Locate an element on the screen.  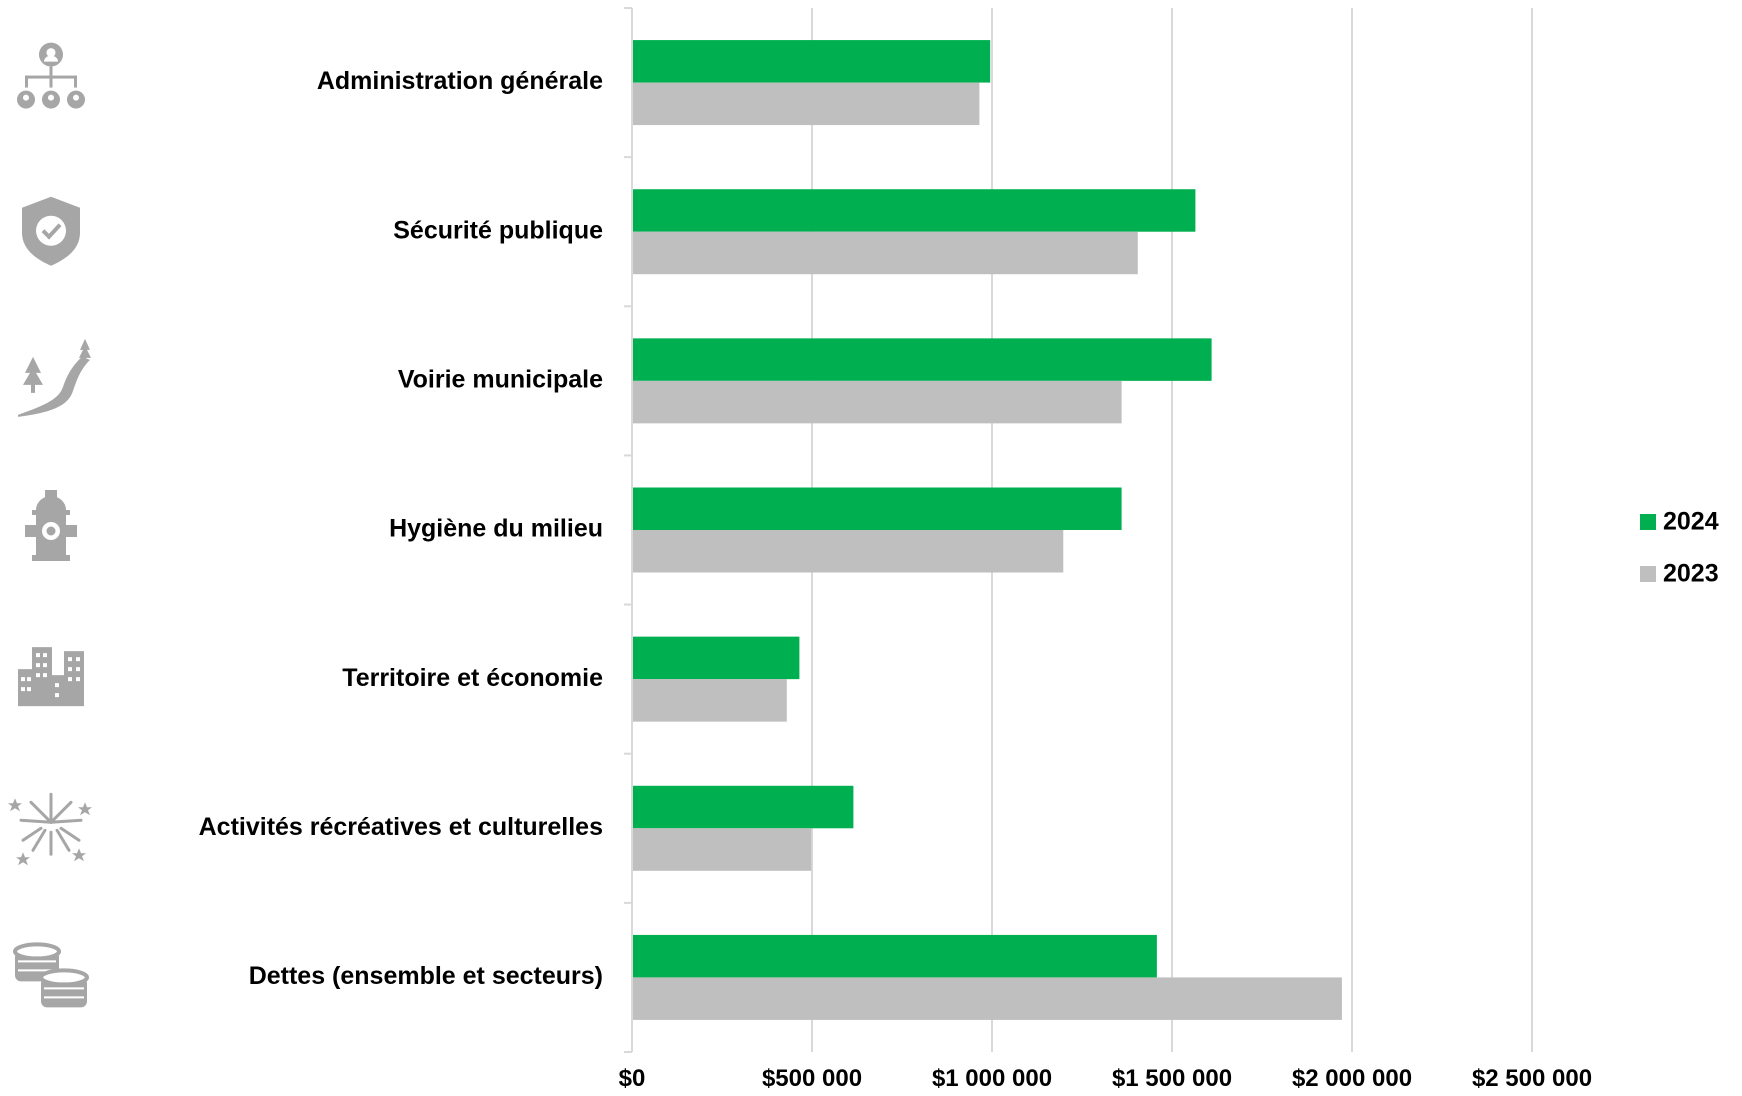
x-tick-label: $1 500 000 is located at coordinates (1172, 1078).